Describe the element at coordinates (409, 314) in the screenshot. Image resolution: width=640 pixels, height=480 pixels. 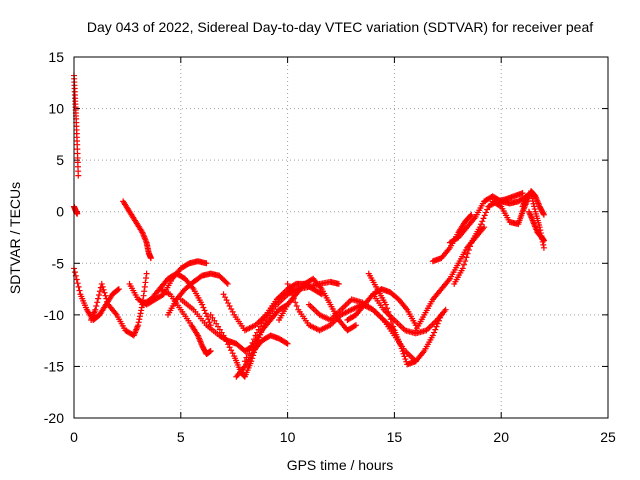
I see `series-arc20` at that location.